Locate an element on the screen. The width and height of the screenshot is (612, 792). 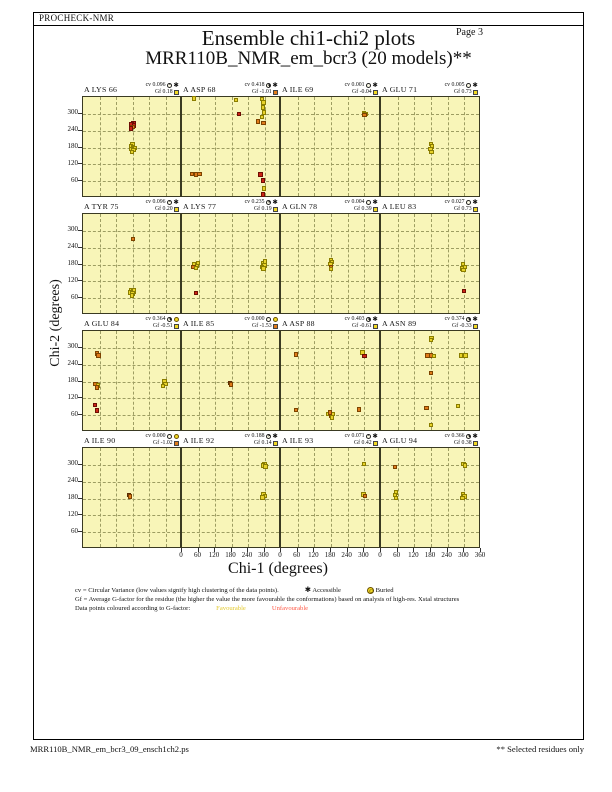
residue-label: A ASN 89 is located at coordinates (399, 323).